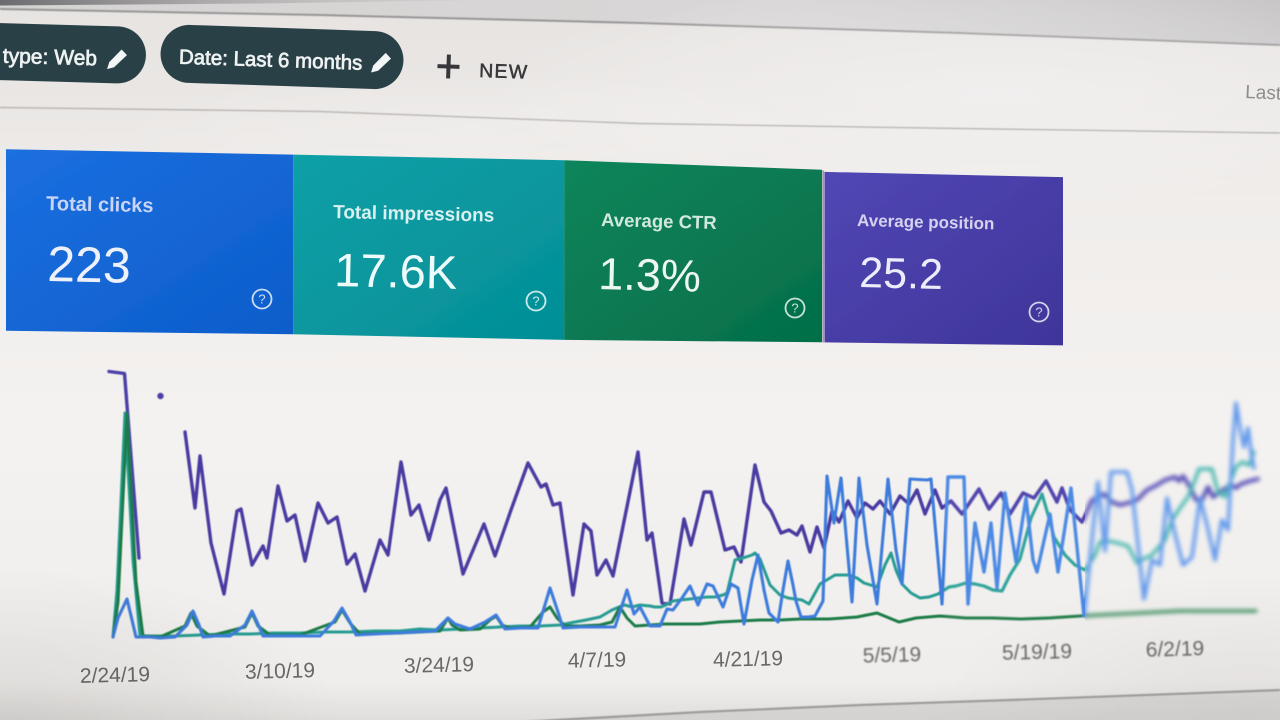  What do you see at coordinates (396, 271) in the screenshot?
I see `svg-text: 17.6K` at bounding box center [396, 271].